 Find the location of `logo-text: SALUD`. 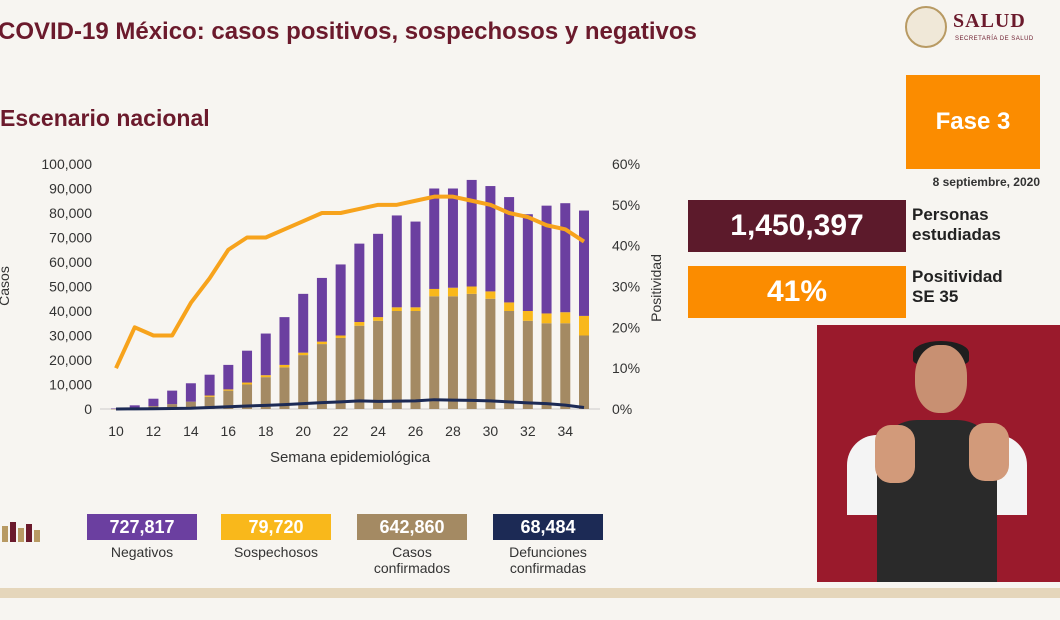

logo-text: SALUD is located at coordinates (989, 21).